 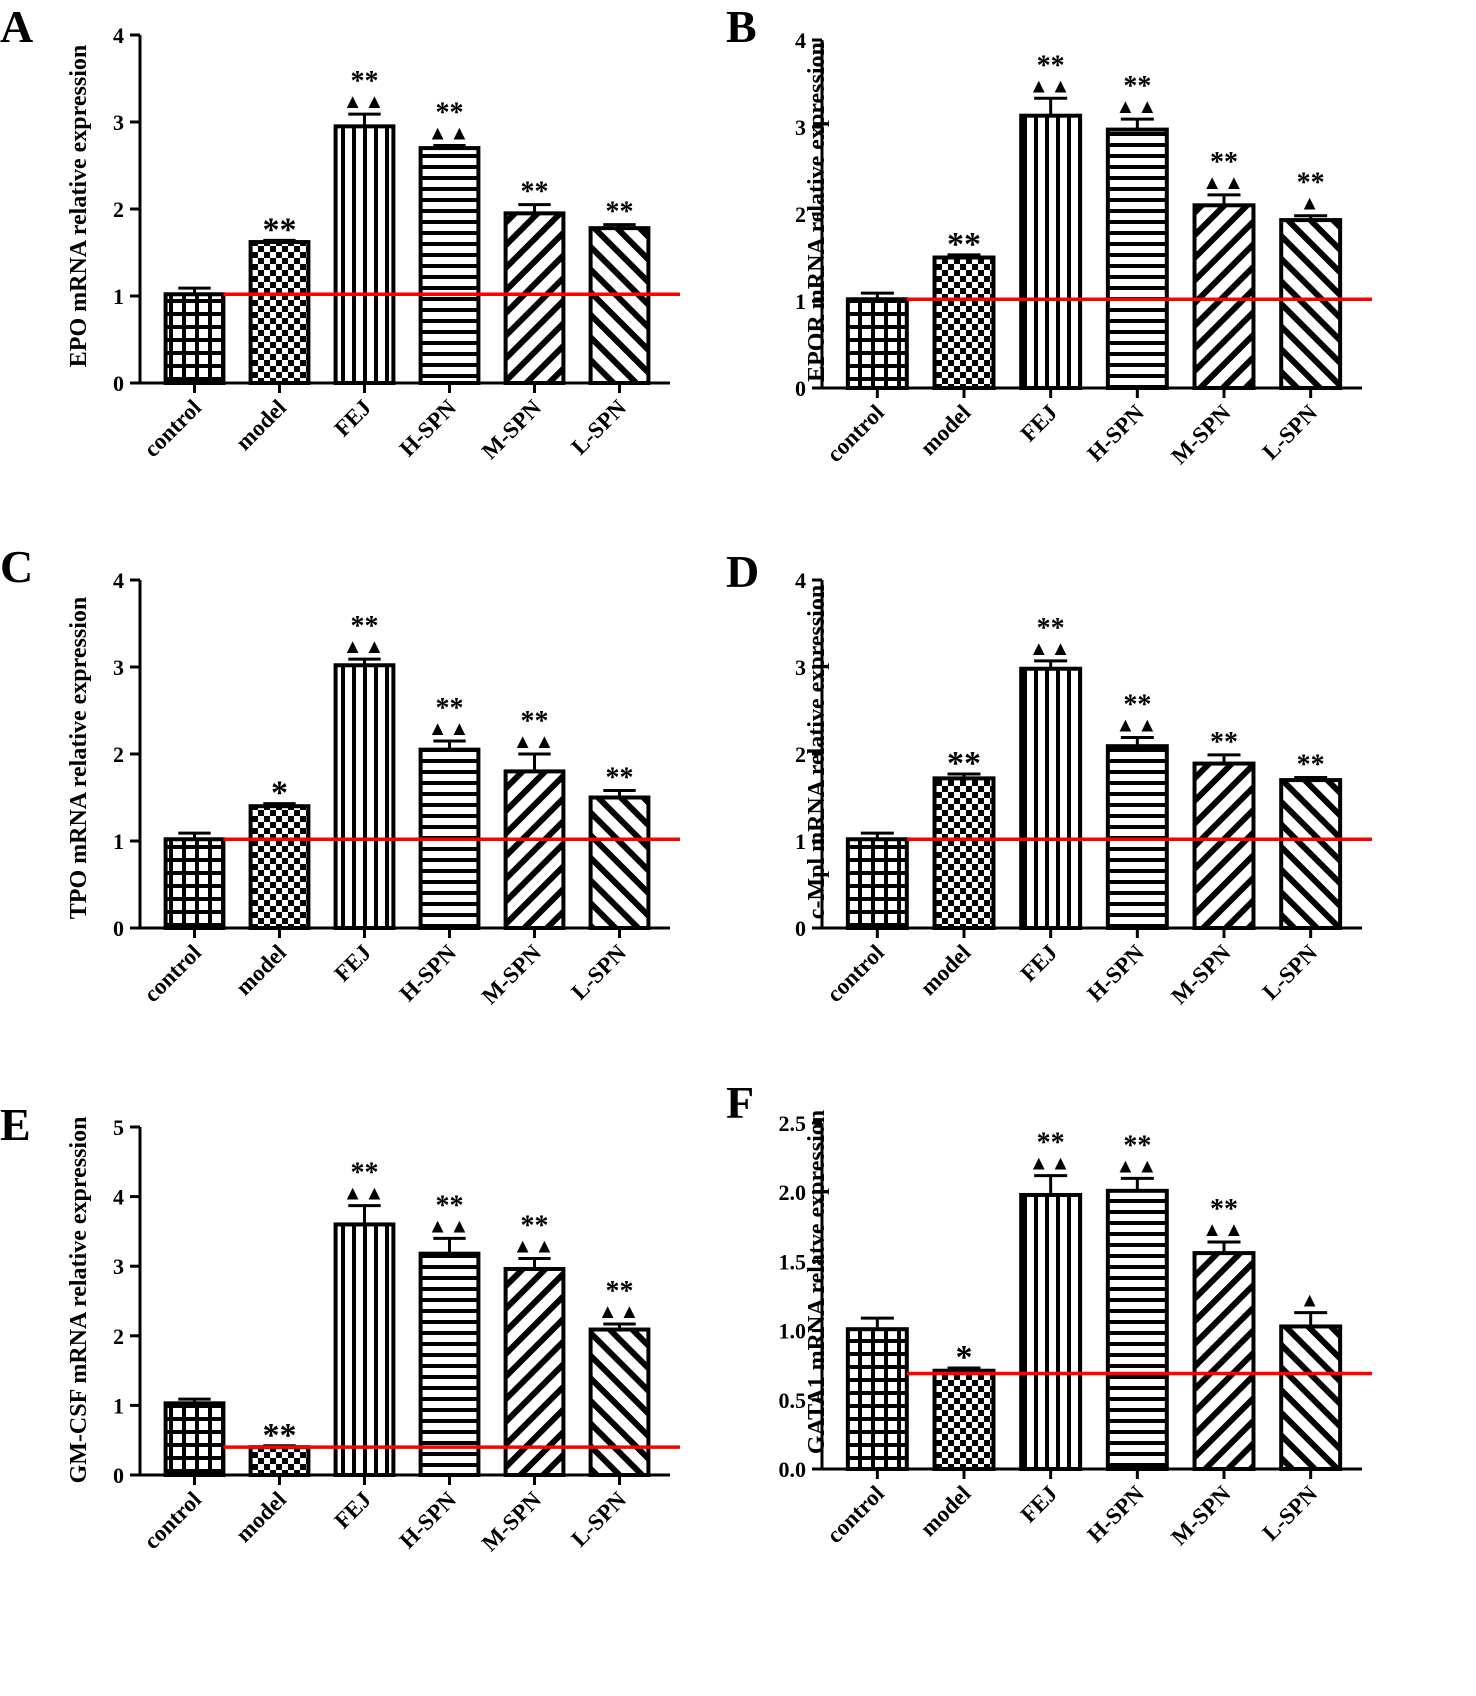 I want to click on y-axis-title: c-Mpl mRNA relative expression, so click(x=817, y=752).